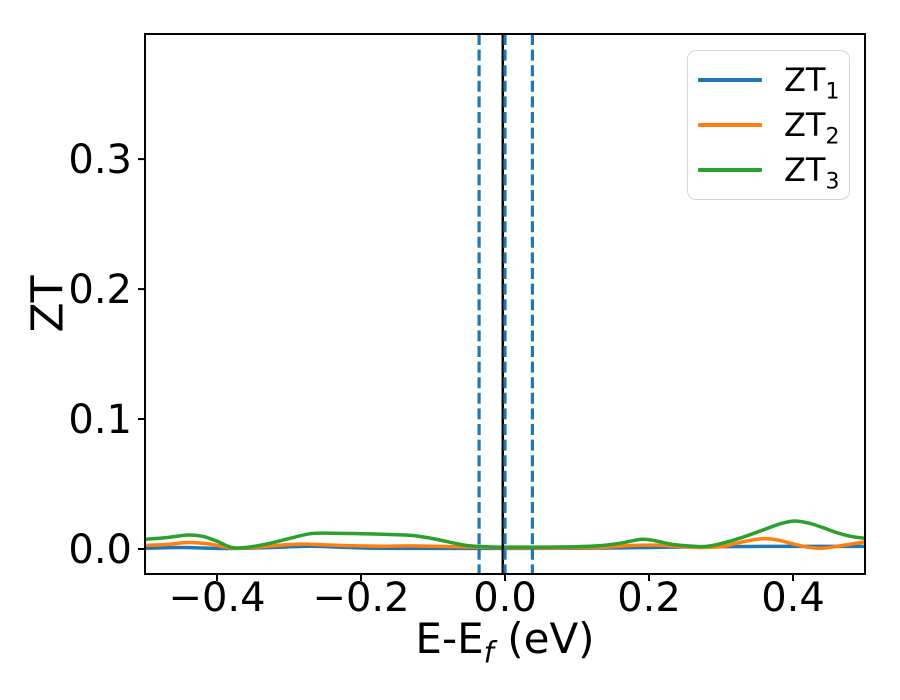 The height and width of the screenshot is (700, 900). I want to click on legend: ZT1 ZT2 ZT3, so click(768, 125).